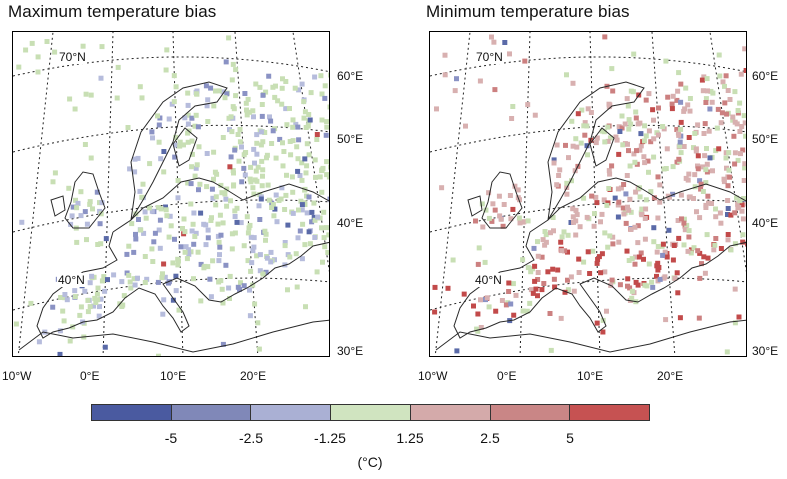  What do you see at coordinates (179, 151) in the screenshot?
I see `coastline-path` at bounding box center [179, 151].